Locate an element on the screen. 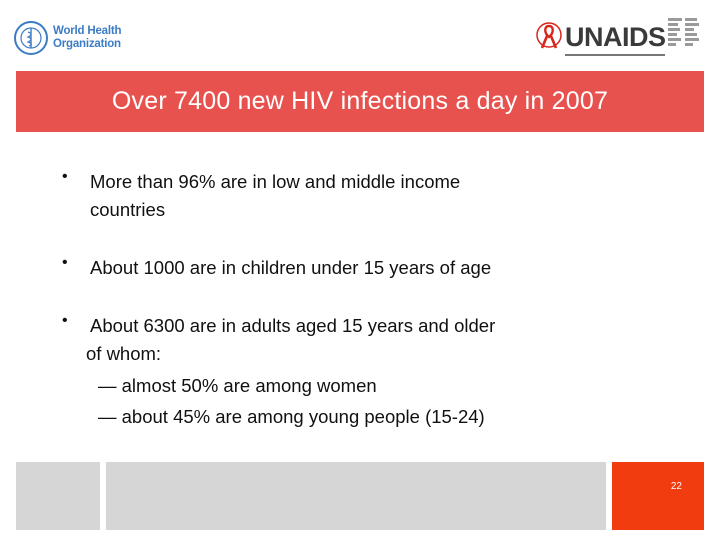  who-logo: World Health Organization is located at coordinates (69, 38).